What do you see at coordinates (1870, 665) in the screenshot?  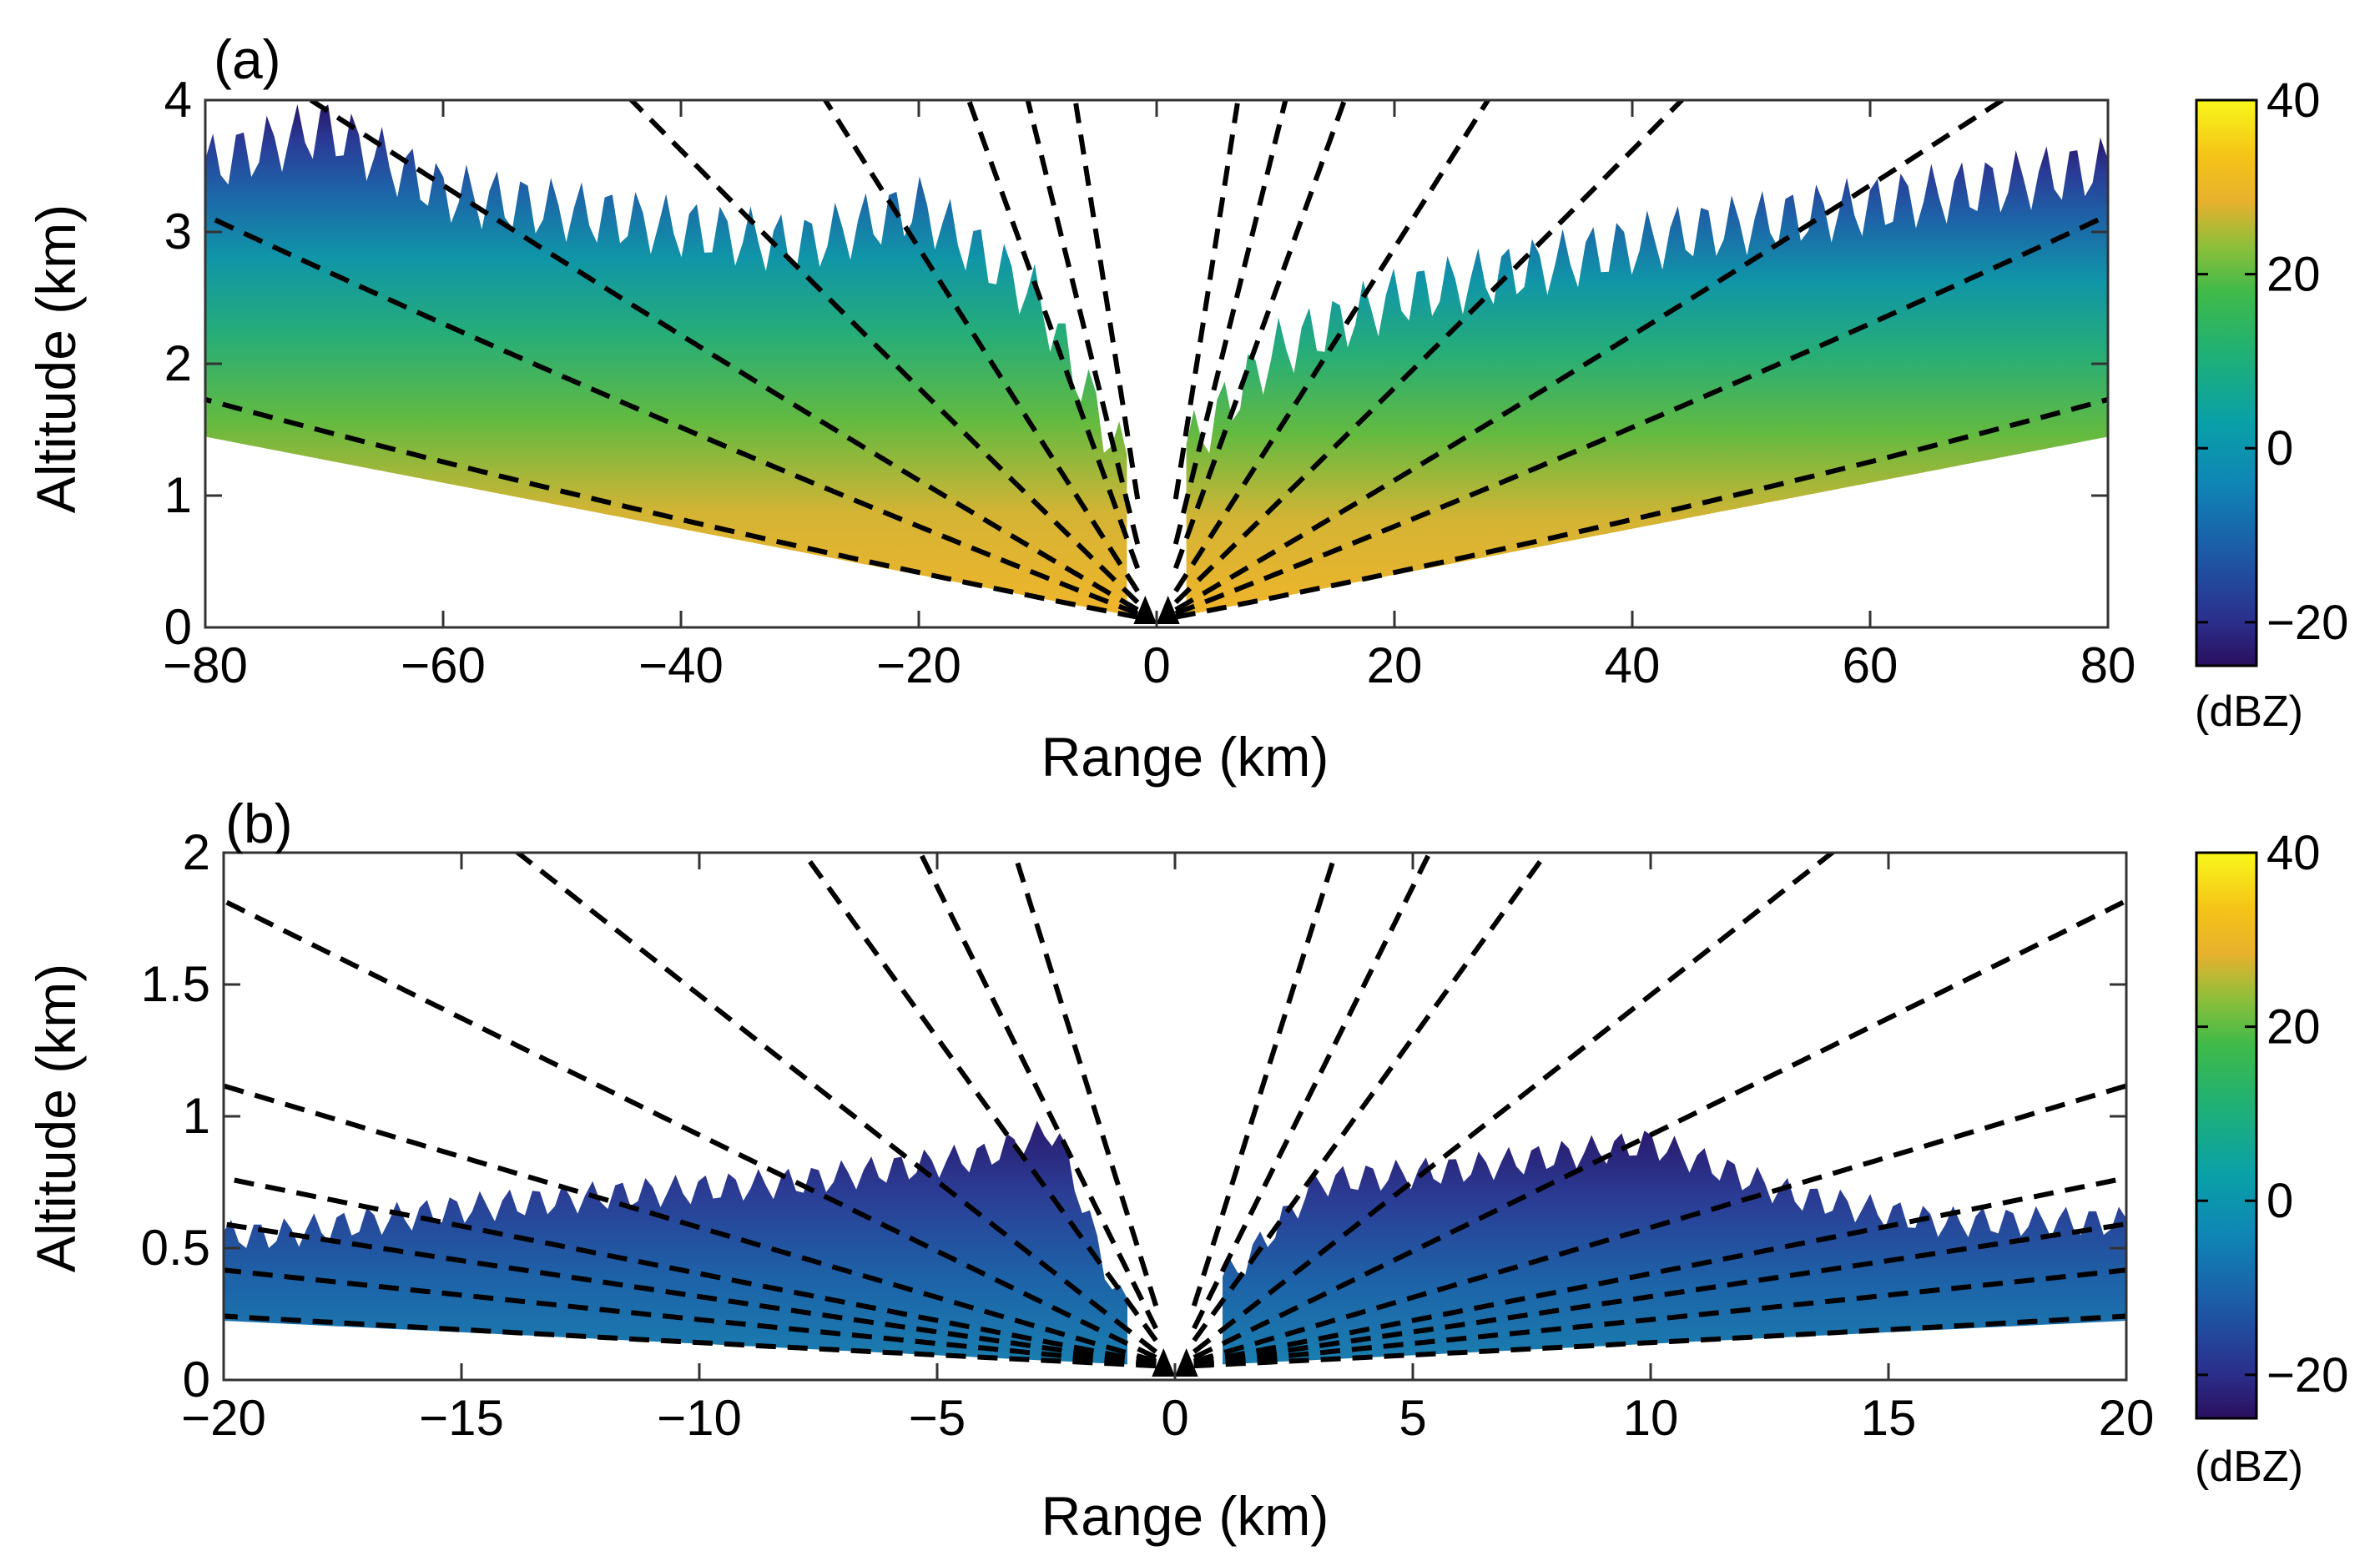 I see `x-tick-label: 60` at bounding box center [1870, 665].